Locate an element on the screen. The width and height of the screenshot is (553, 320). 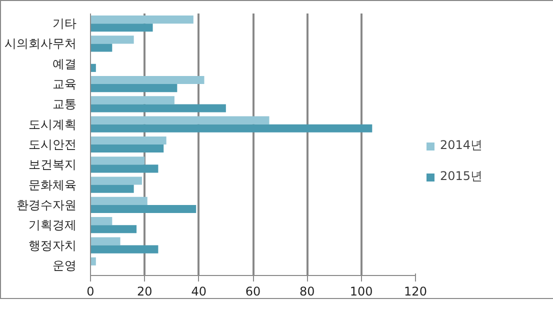
x-tick-label: 0 is located at coordinates (90, 291).